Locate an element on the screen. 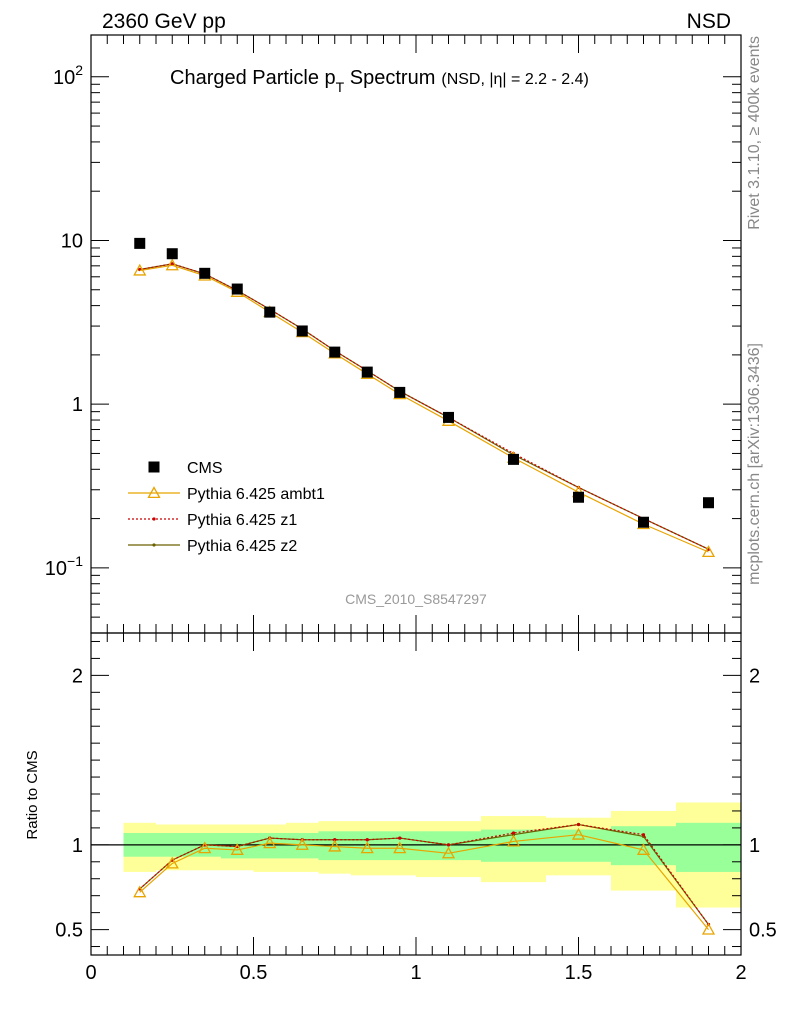  ratio-x-tick-label: 0.5 is located at coordinates (254, 973).